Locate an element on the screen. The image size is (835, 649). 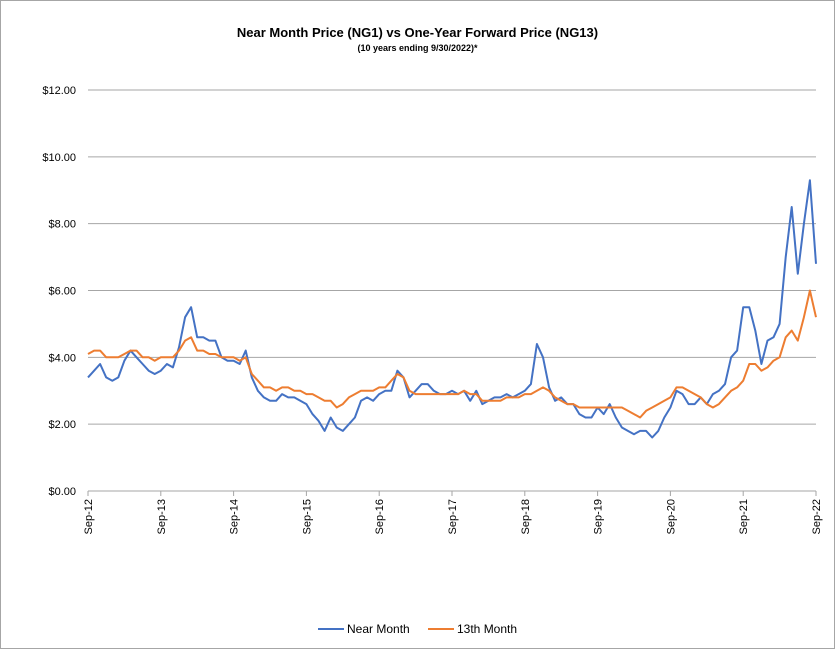
chart-subtitle: (10 years ending 9/30/2022)* is located at coordinates (417, 48).